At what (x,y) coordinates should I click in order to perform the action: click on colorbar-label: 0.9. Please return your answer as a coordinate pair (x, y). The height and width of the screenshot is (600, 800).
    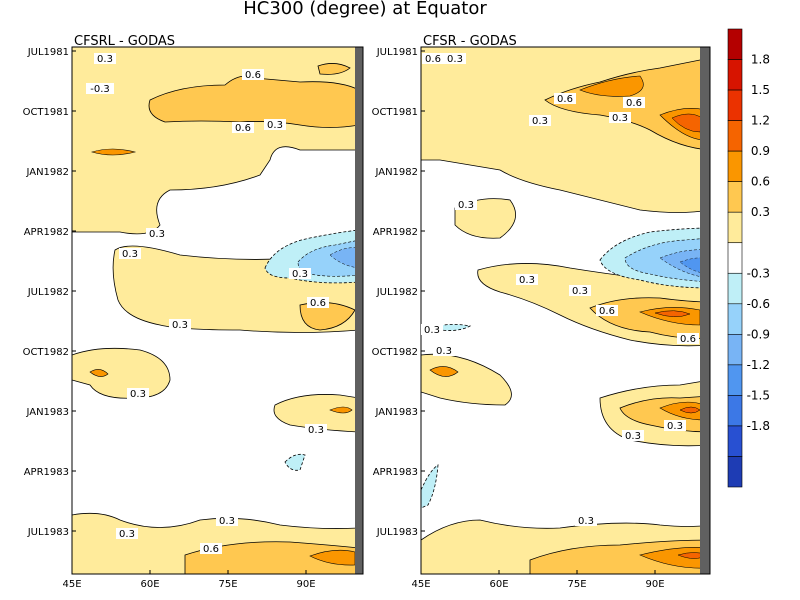
    Looking at the image, I should click on (760, 151).